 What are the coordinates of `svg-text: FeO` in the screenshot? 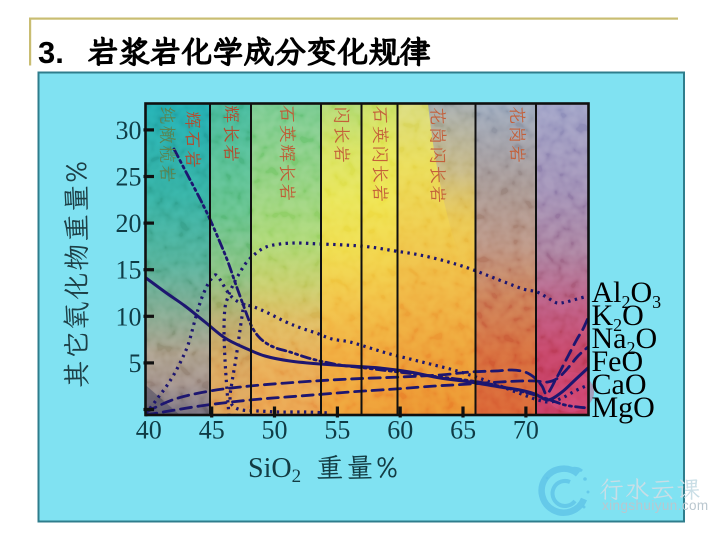 It's located at (618, 361).